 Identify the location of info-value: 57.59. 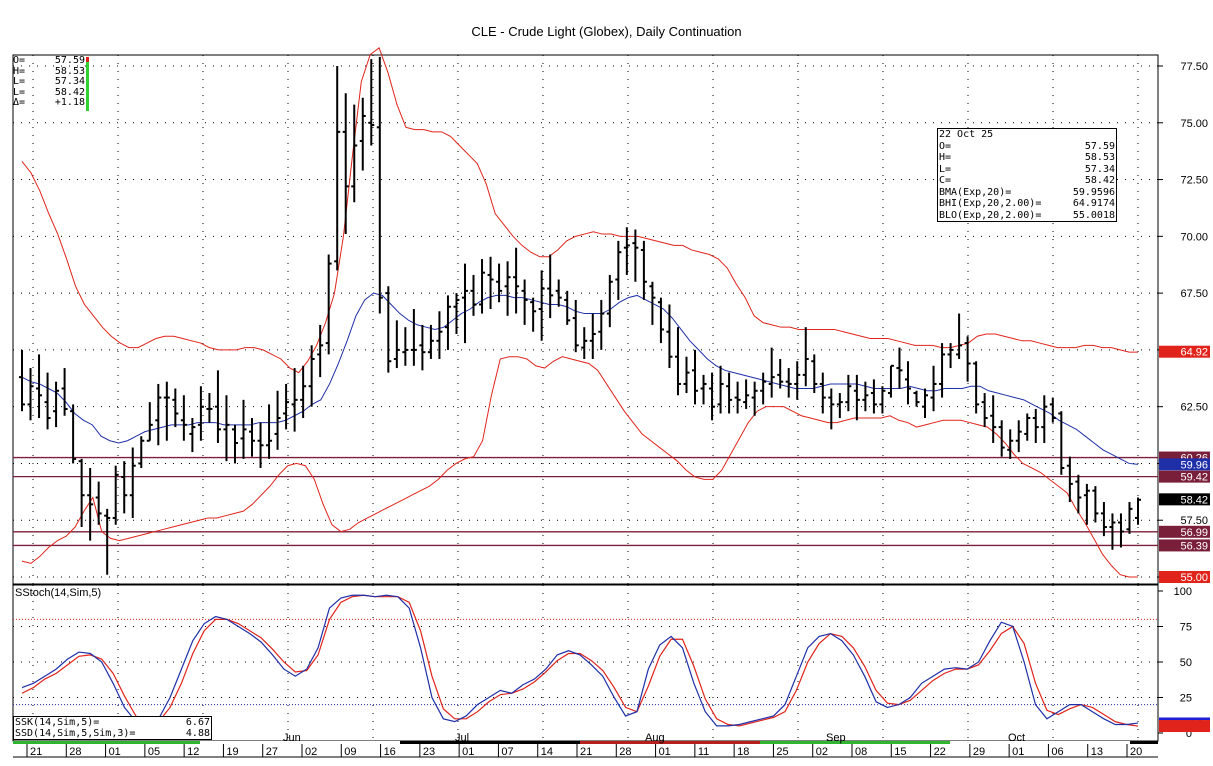
(1099, 146).